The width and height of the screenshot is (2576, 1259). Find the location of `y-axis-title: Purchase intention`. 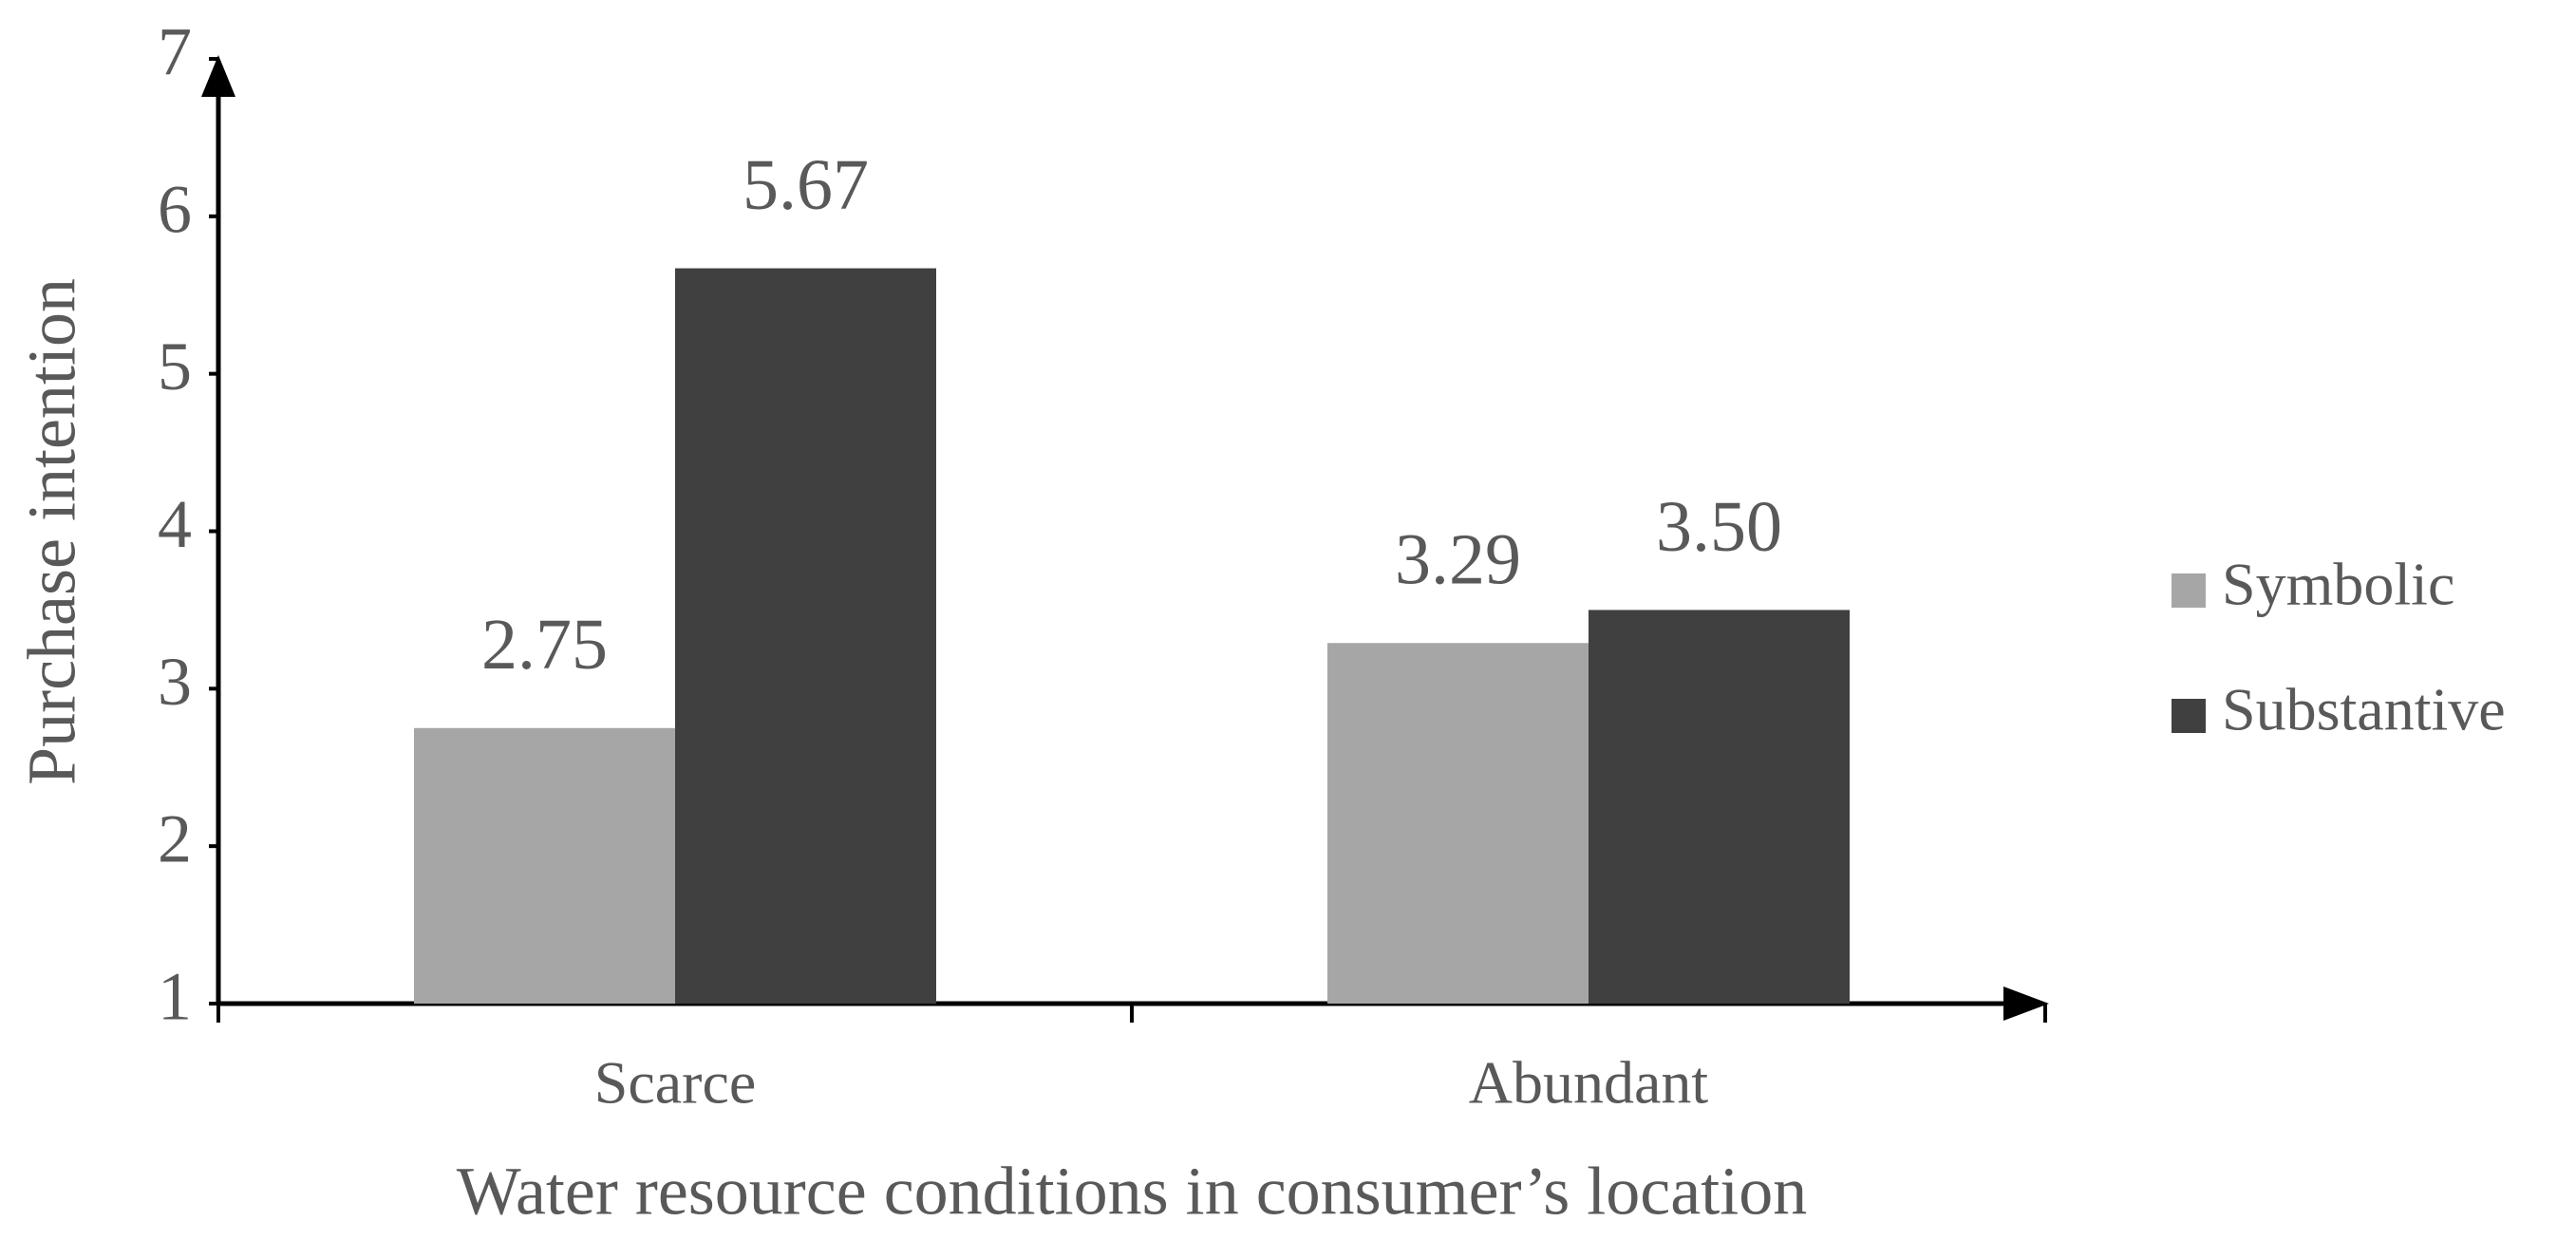

y-axis-title: Purchase intention is located at coordinates (52, 531).